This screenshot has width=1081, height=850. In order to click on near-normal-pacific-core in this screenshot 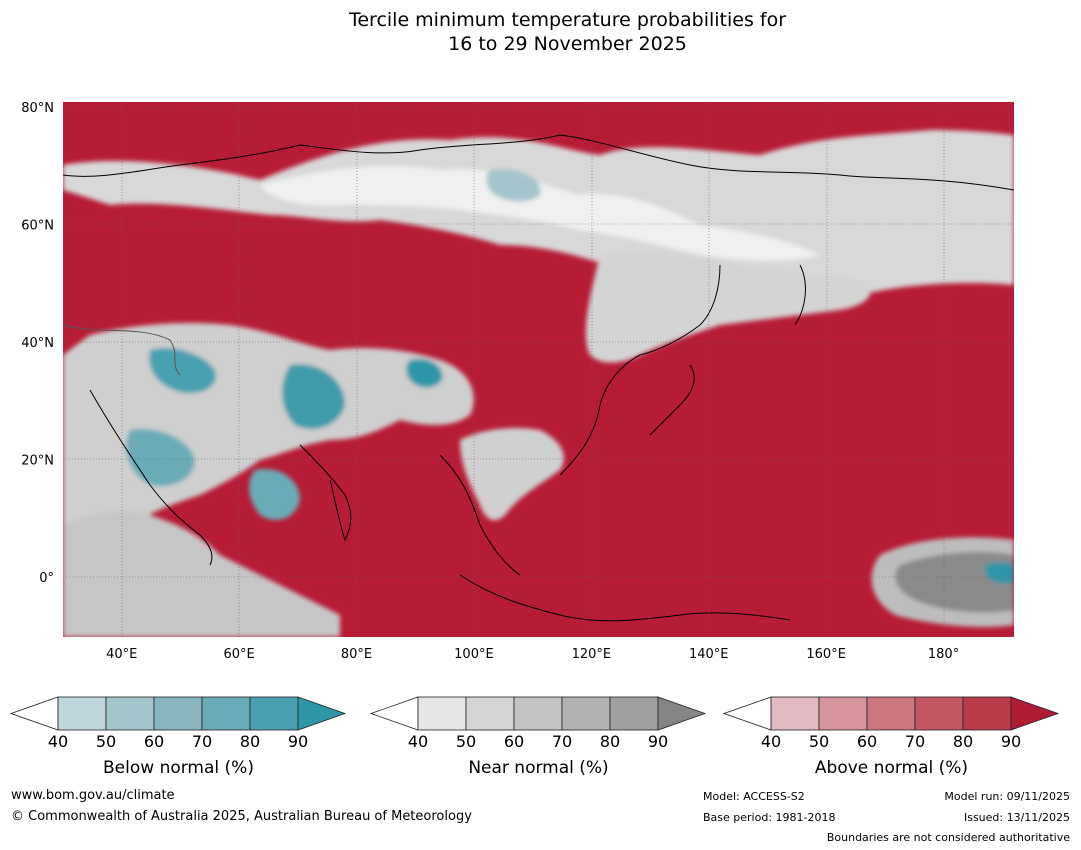, I will do `click(954, 582)`.